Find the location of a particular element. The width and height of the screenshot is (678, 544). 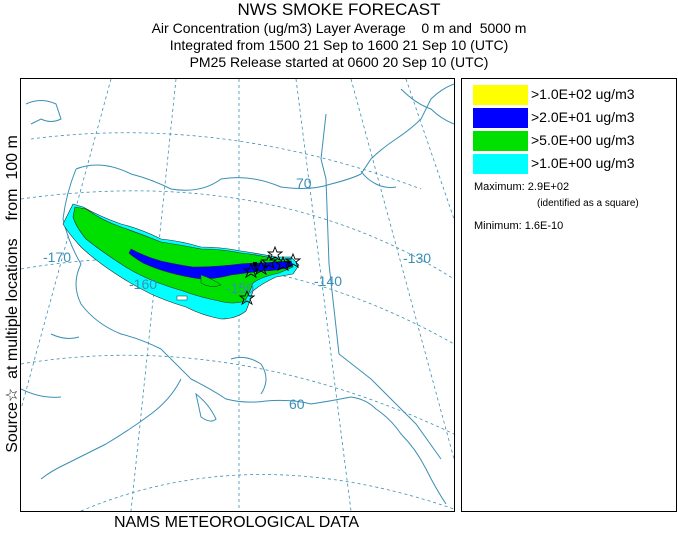

nunivak-island is located at coordinates (65, 336).